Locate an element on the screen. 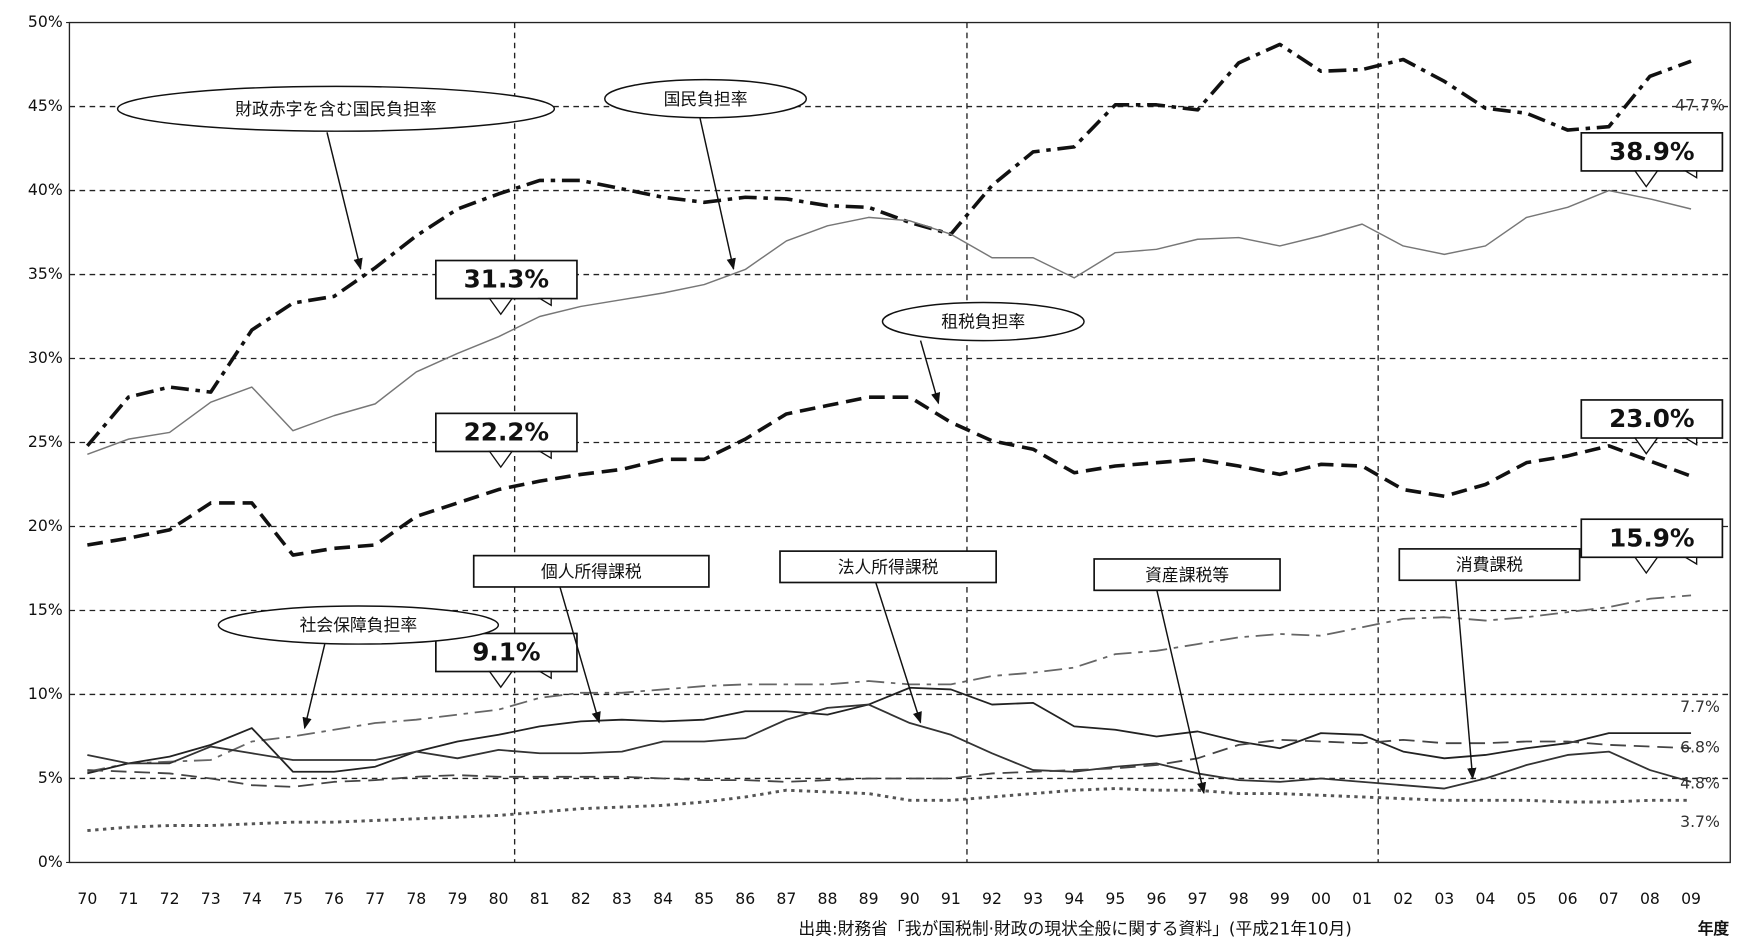 The height and width of the screenshot is (941, 1756). value-label: 15.9% is located at coordinates (1651, 537).